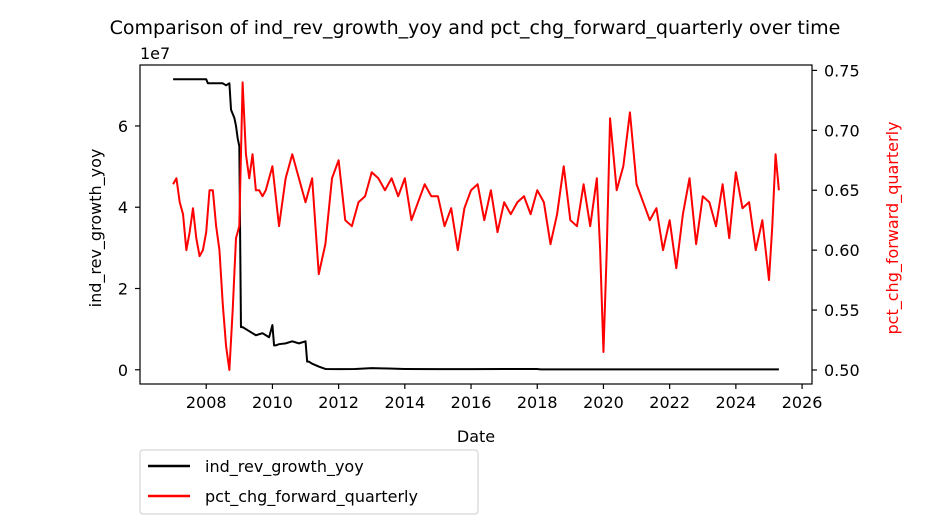 The image size is (952, 529). Describe the element at coordinates (893, 228) in the screenshot. I see `y-right-axis-label: pct_chg_forward_quarterly` at that location.